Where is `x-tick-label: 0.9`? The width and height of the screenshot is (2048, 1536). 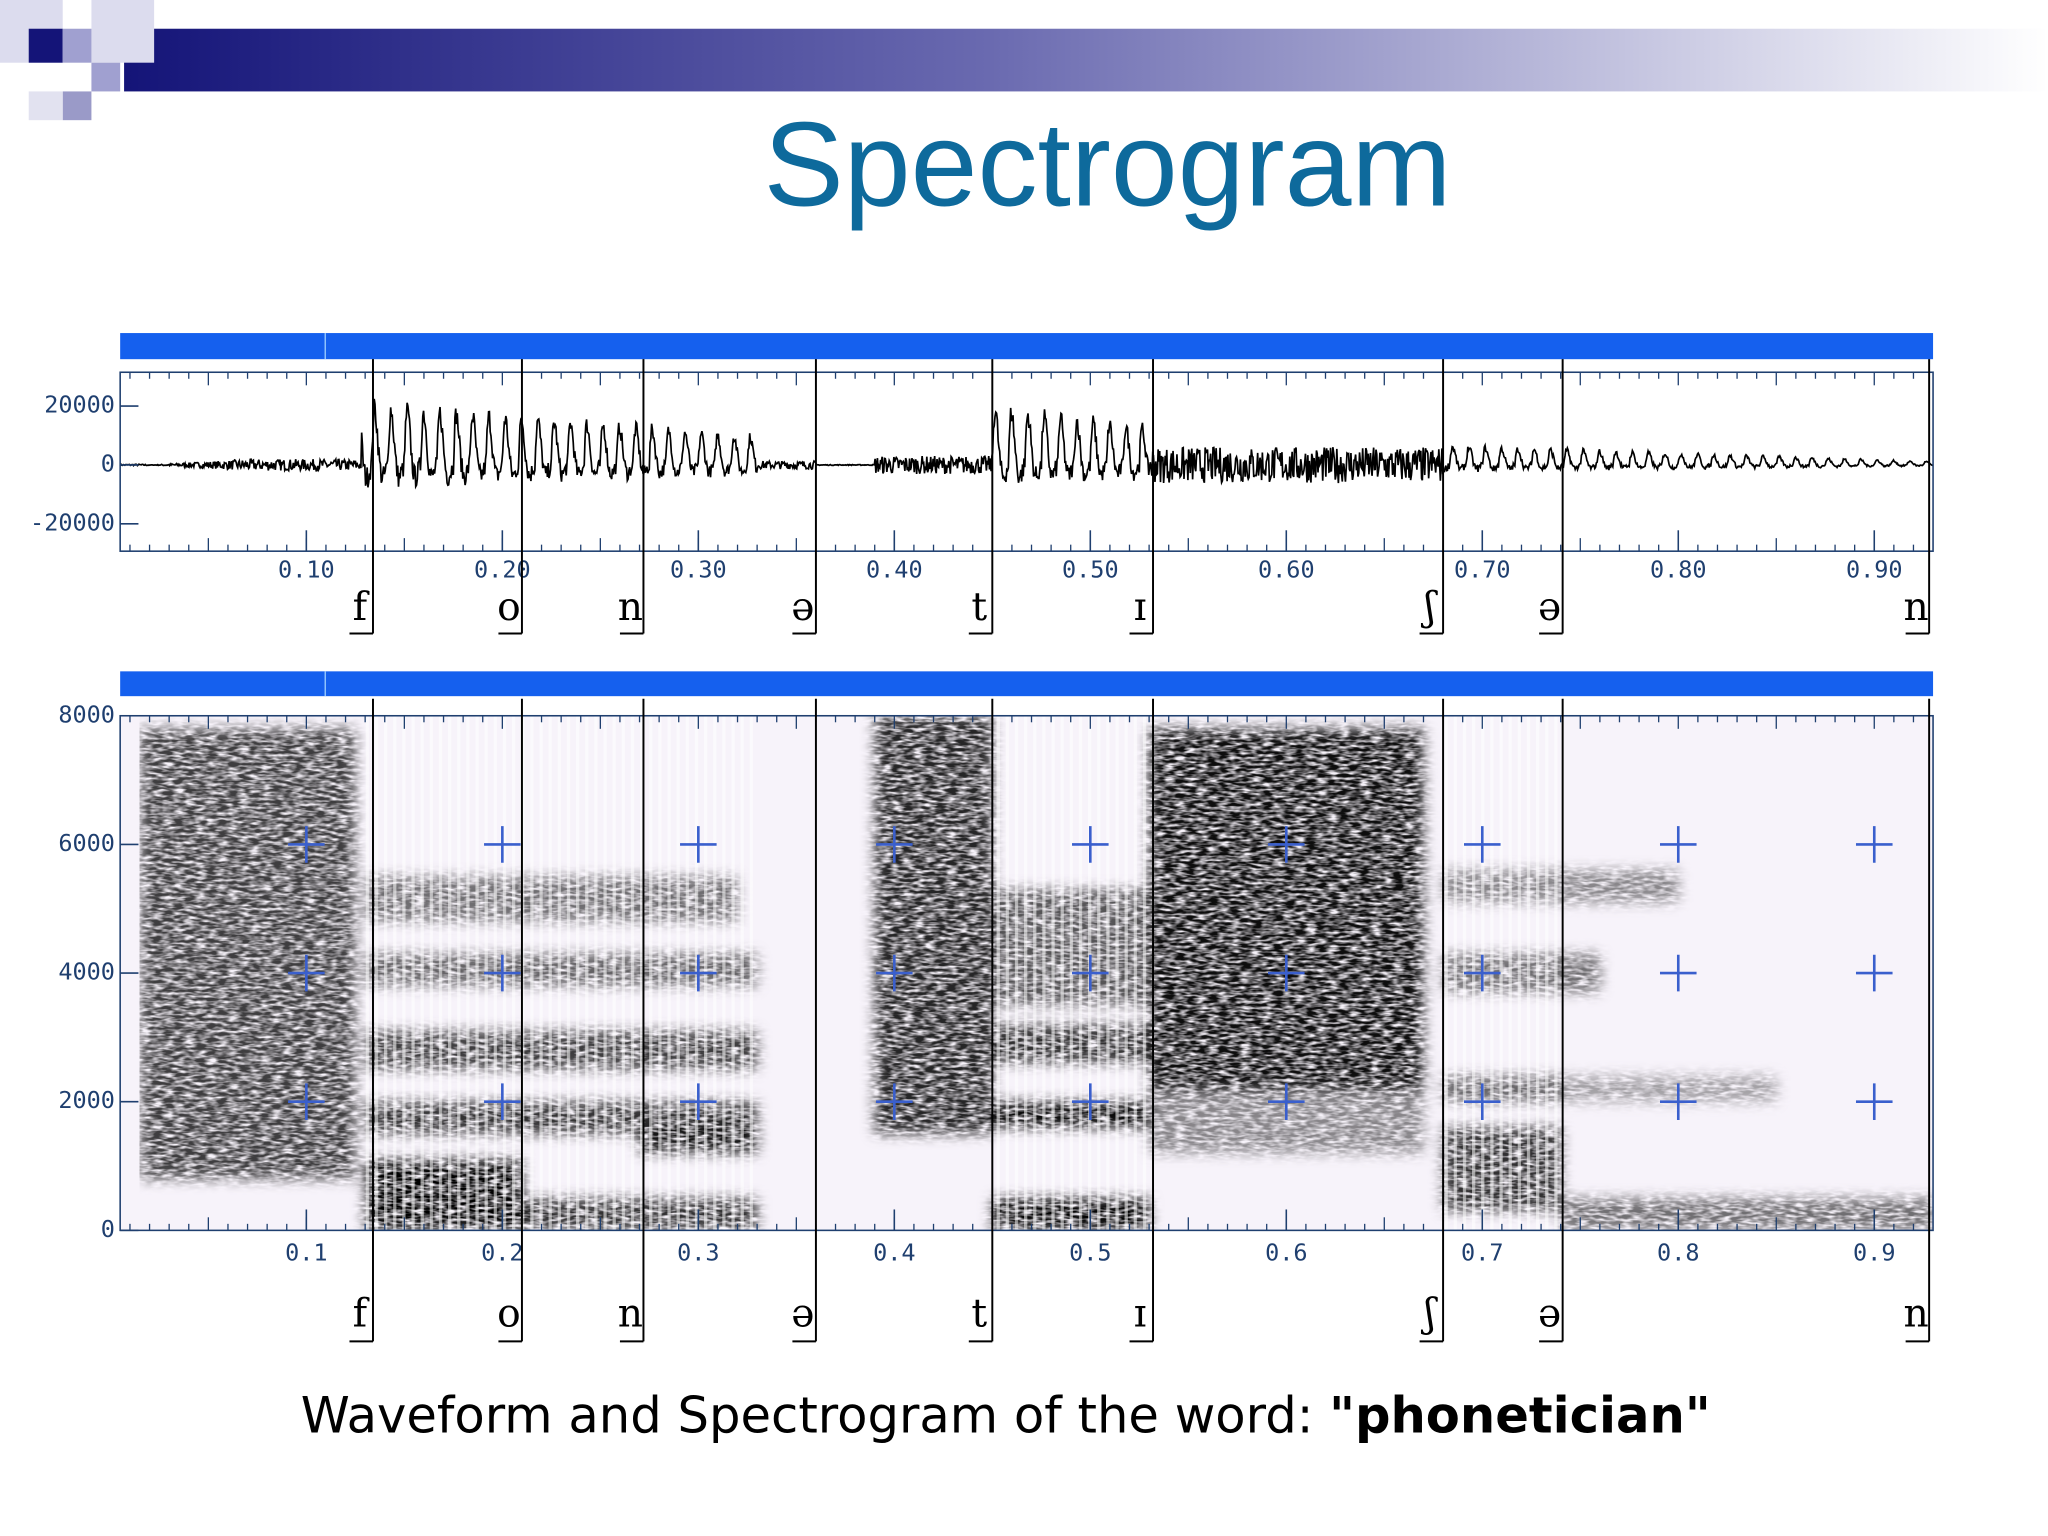 x-tick-label: 0.9 is located at coordinates (1874, 1252).